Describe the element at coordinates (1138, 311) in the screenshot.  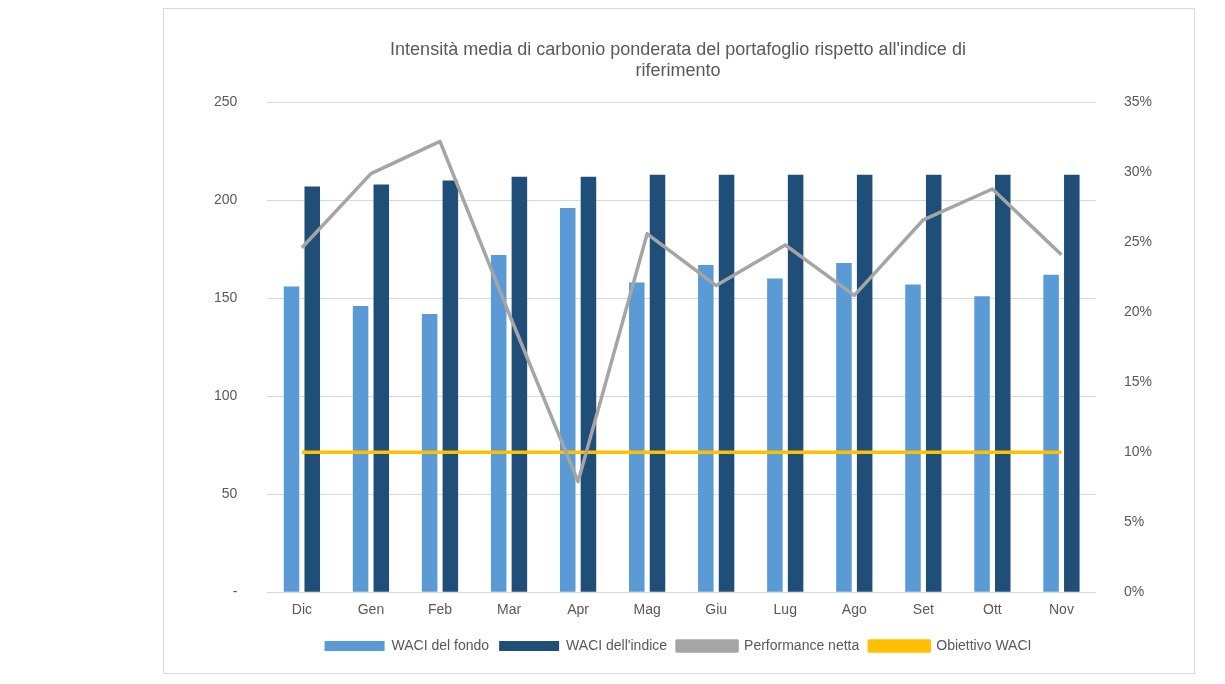
I see `y2-tick-label: 20%` at that location.